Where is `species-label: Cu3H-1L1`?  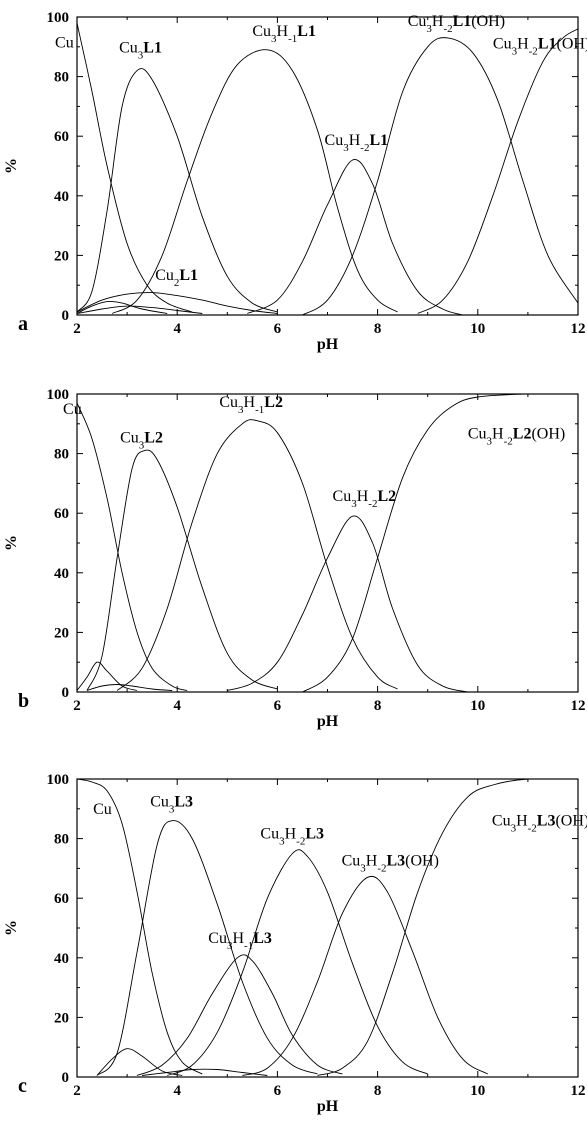
species-label: Cu3H-1L1 is located at coordinates (284, 34).